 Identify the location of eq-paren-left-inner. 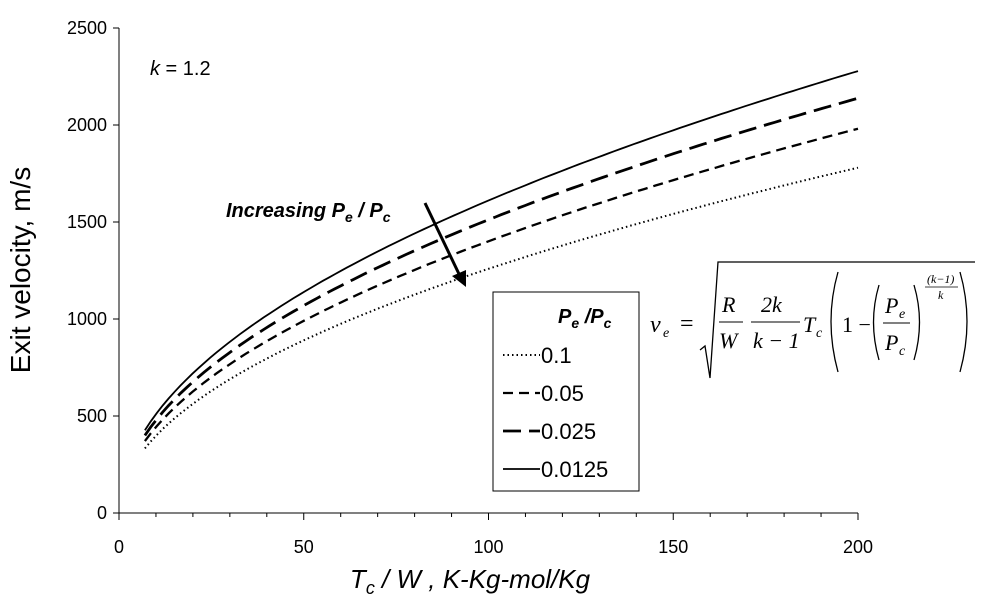
(876, 322).